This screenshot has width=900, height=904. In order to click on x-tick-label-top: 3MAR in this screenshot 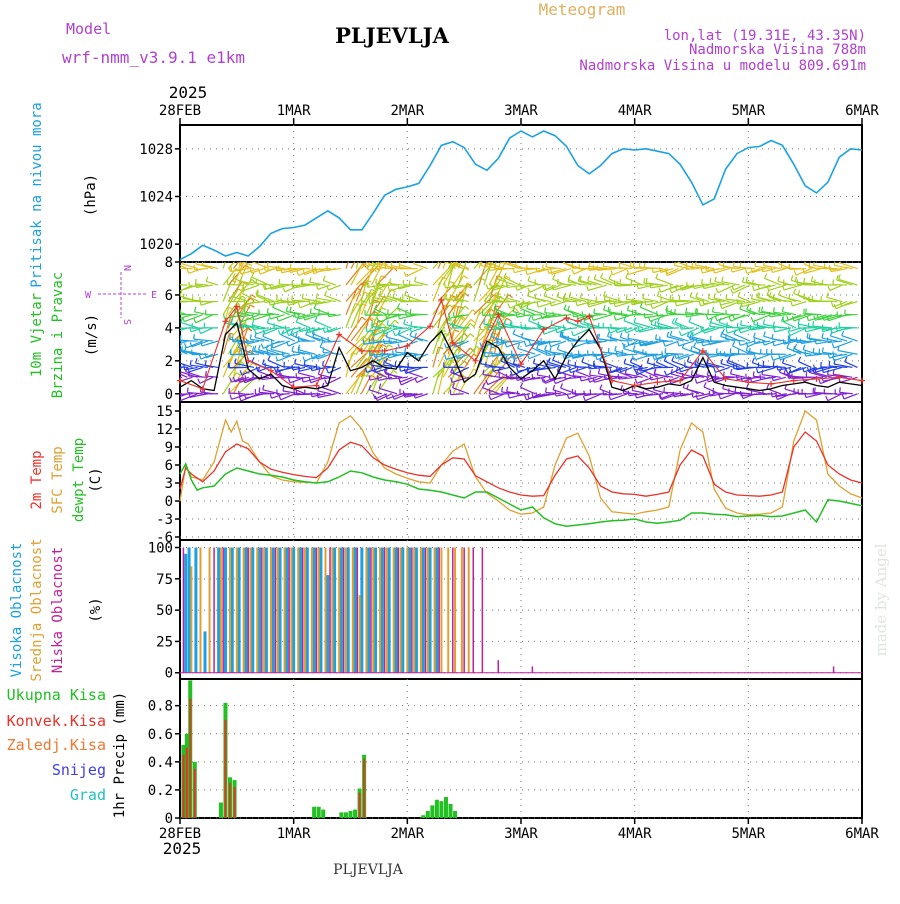, I will do `click(521, 111)`.